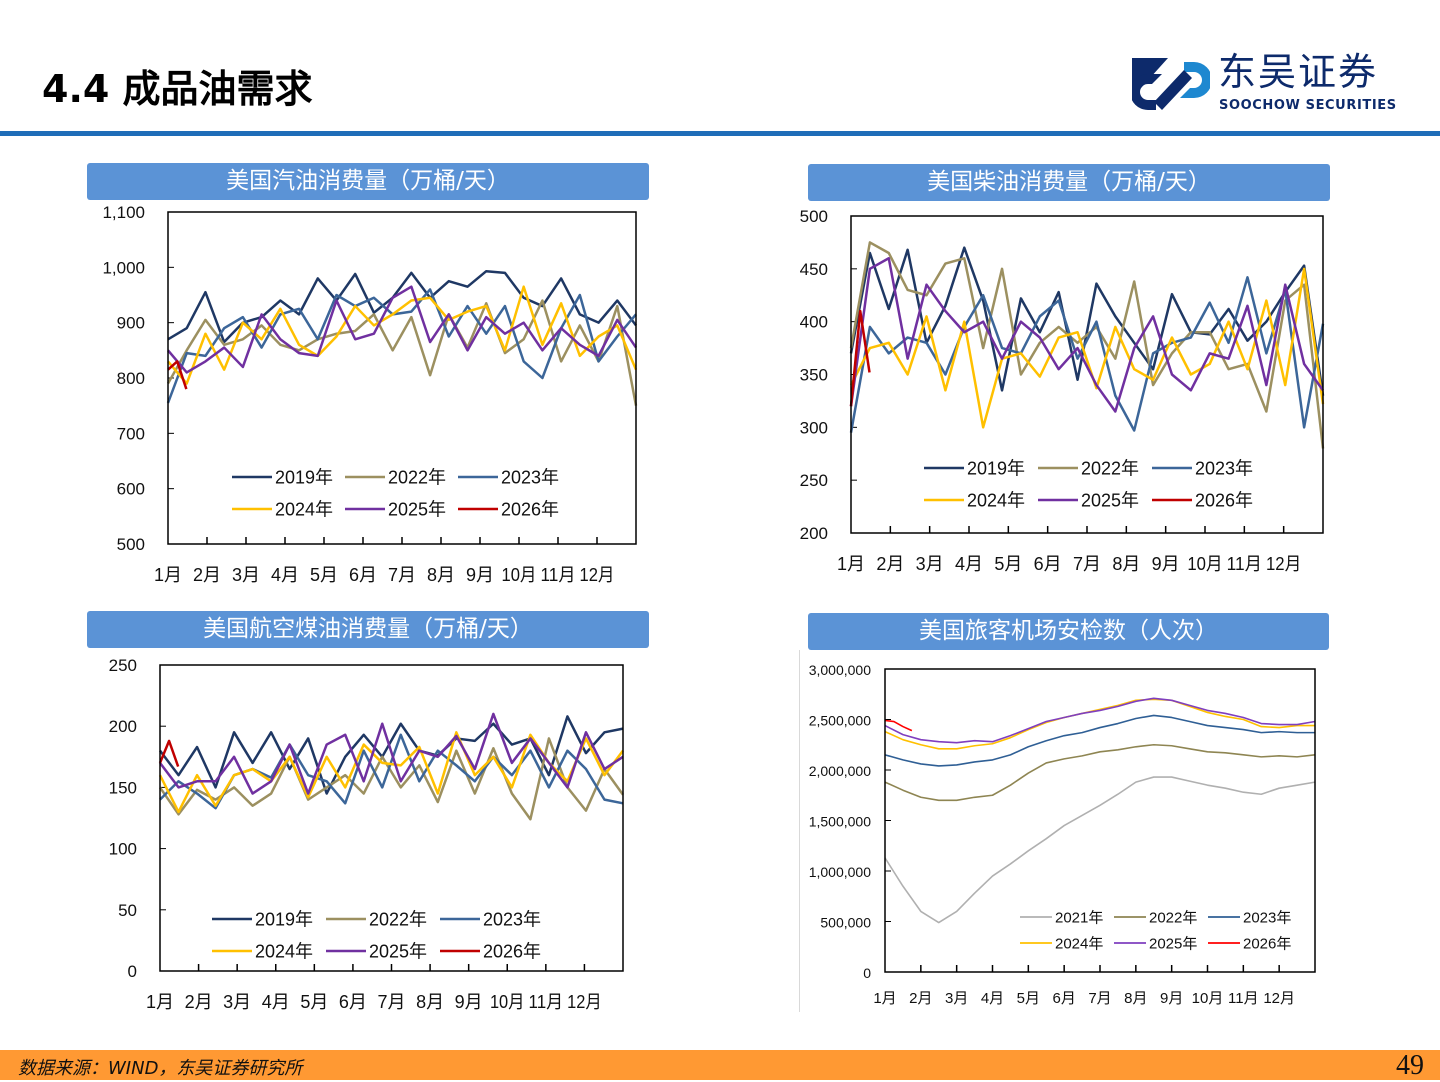 This screenshot has height=1082, width=1440. Describe the element at coordinates (131, 323) in the screenshot. I see `y-tick-label: 900` at that location.